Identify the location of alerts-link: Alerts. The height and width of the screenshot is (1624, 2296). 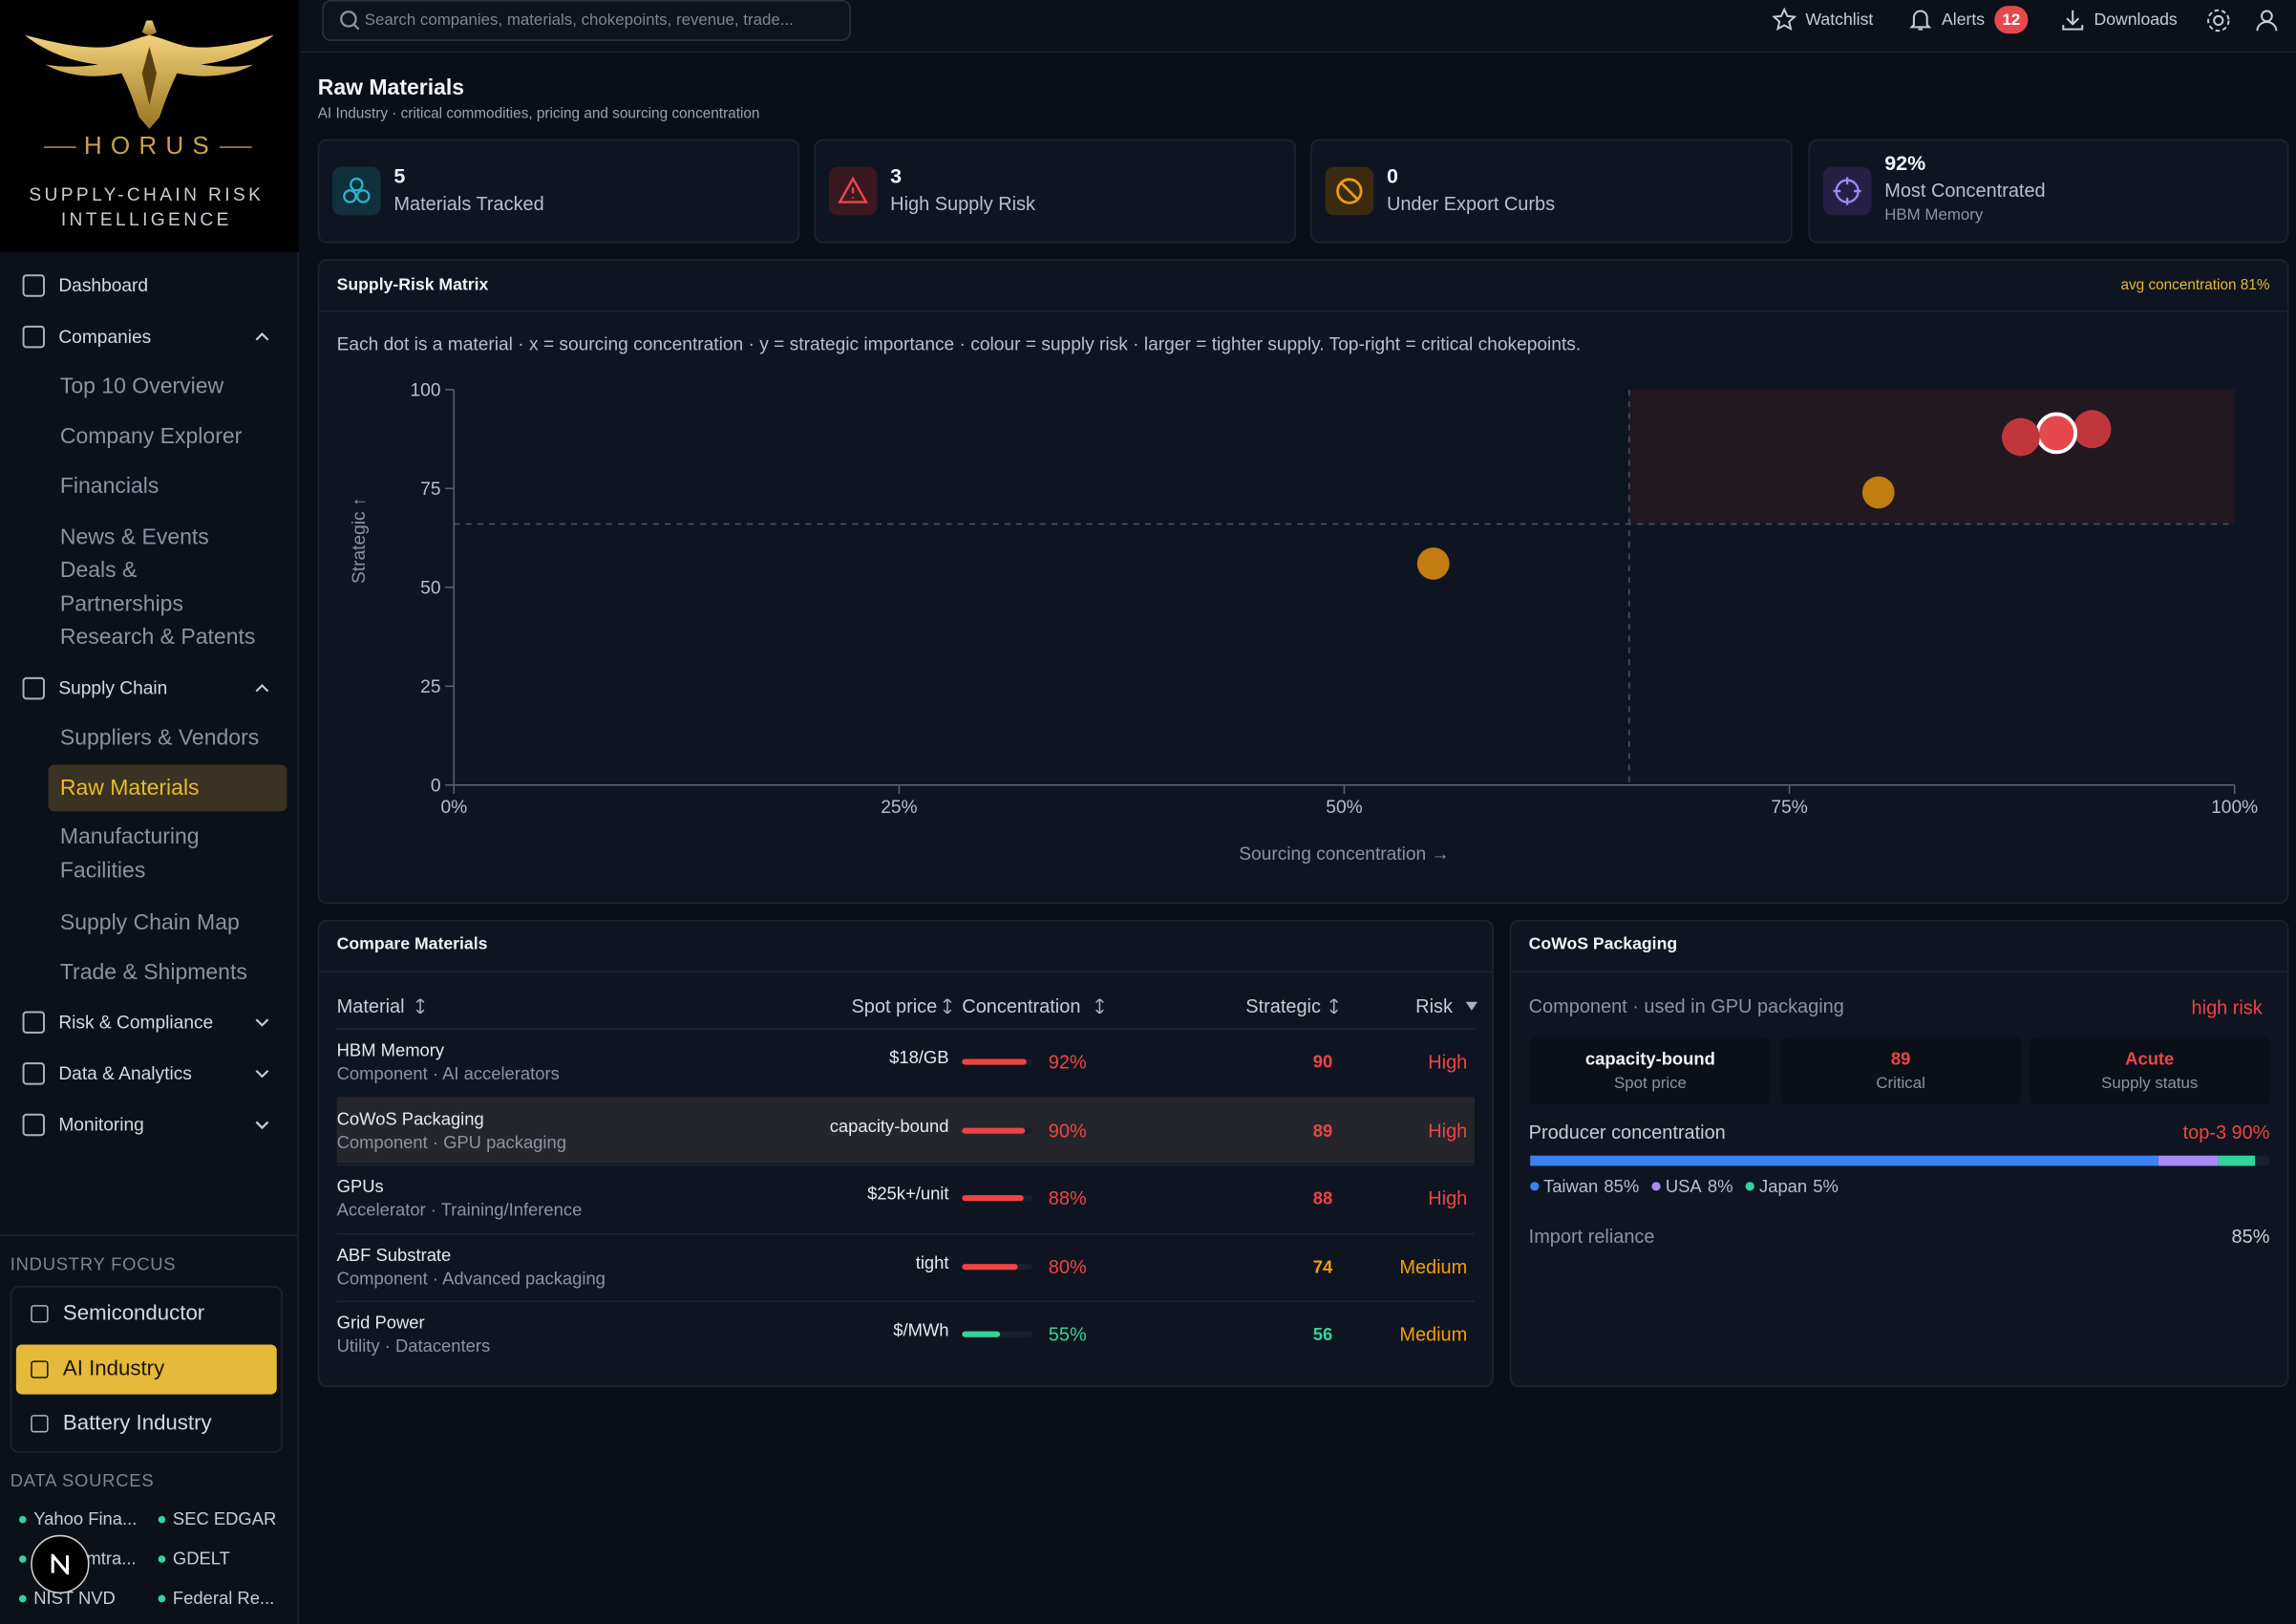
(1964, 20).